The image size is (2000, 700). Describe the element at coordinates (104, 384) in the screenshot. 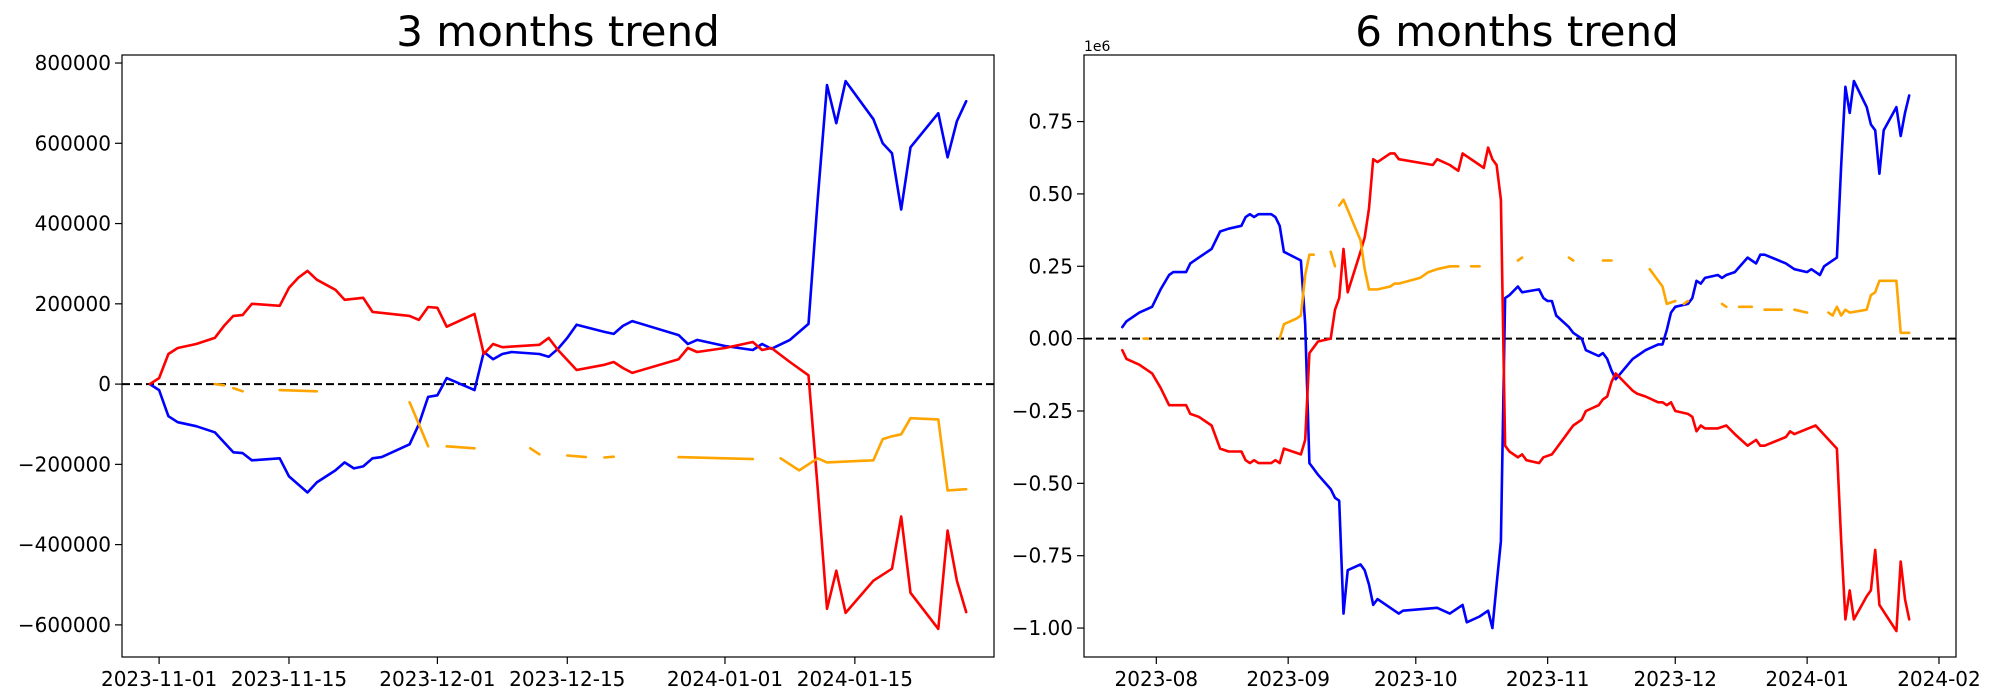

I see `y-tick-label: 0` at that location.